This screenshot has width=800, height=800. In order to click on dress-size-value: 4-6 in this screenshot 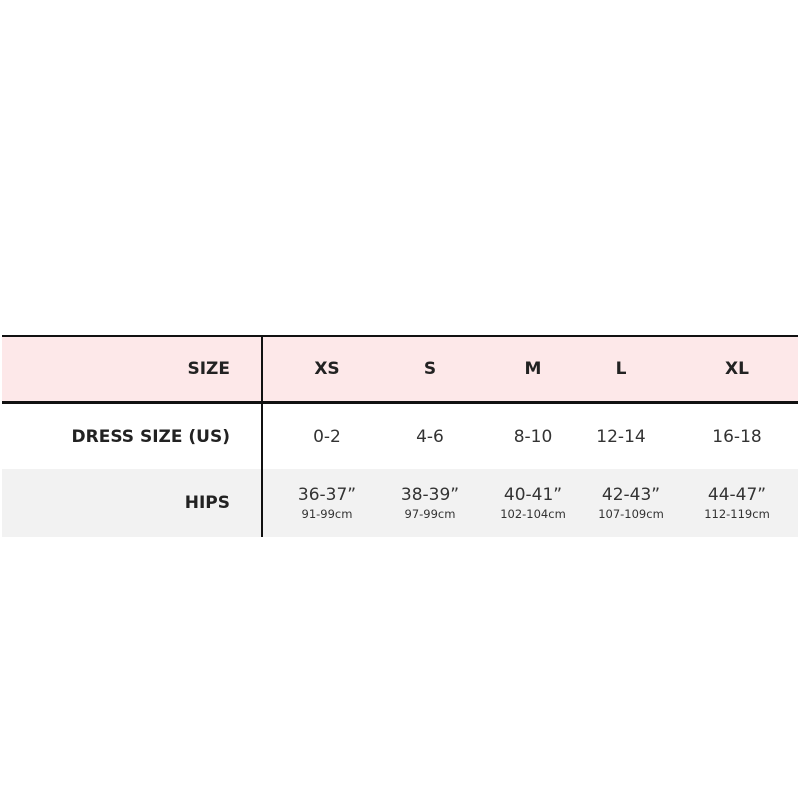, I will do `click(430, 436)`.